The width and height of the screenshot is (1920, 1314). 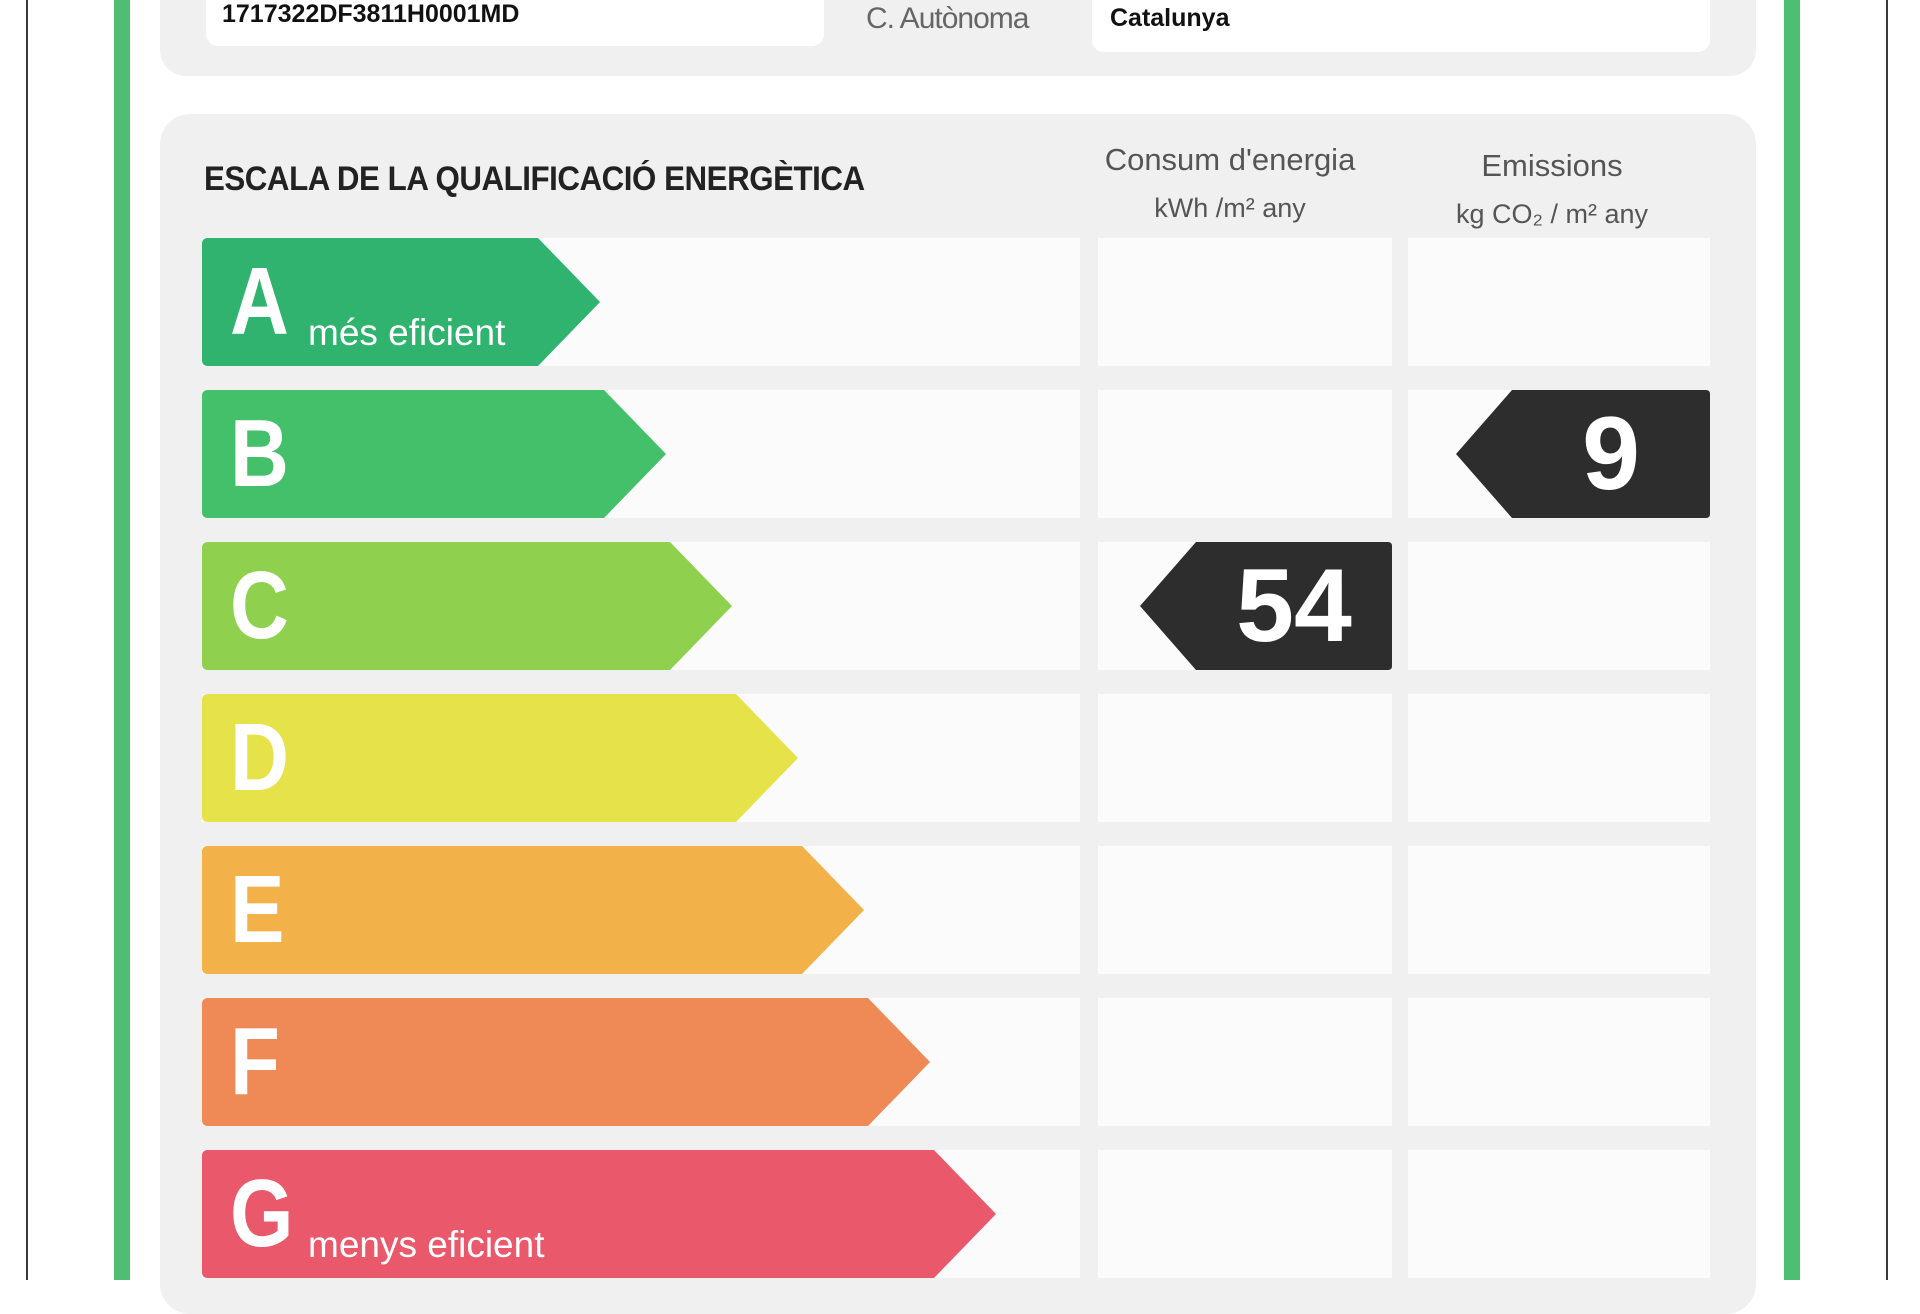 I want to click on class-arrow-c: C, so click(x=467, y=606).